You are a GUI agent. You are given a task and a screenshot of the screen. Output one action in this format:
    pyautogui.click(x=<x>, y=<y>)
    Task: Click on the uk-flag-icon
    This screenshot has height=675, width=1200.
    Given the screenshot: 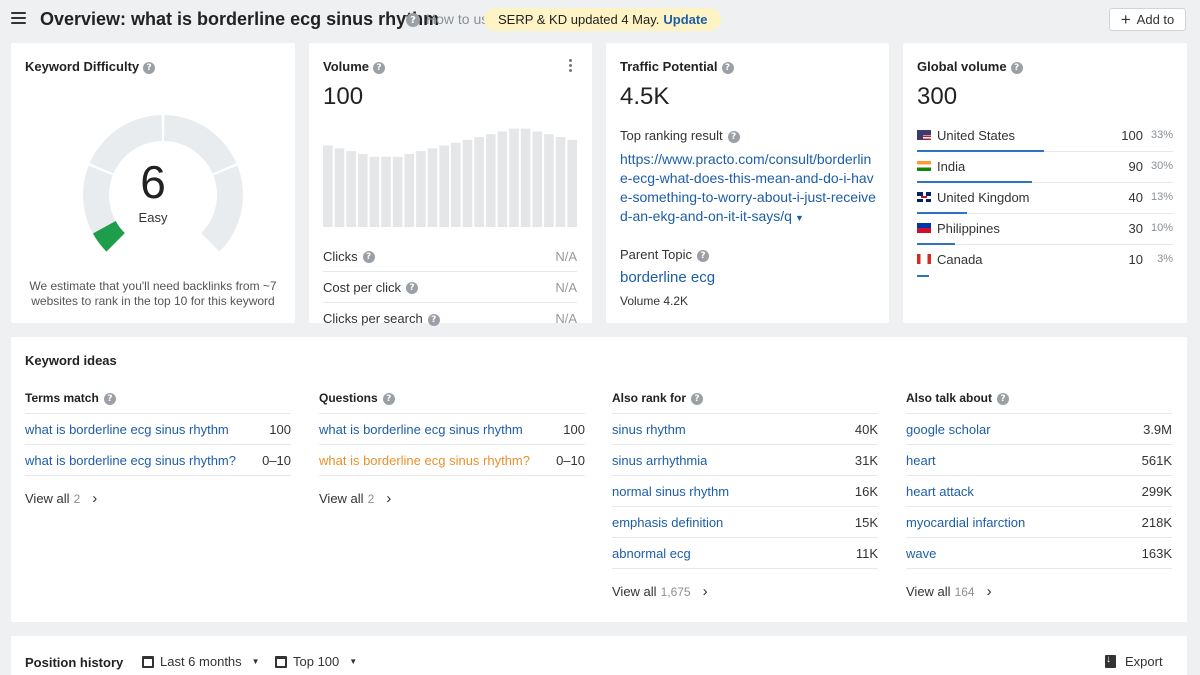 What is the action you would take?
    pyautogui.click(x=924, y=197)
    